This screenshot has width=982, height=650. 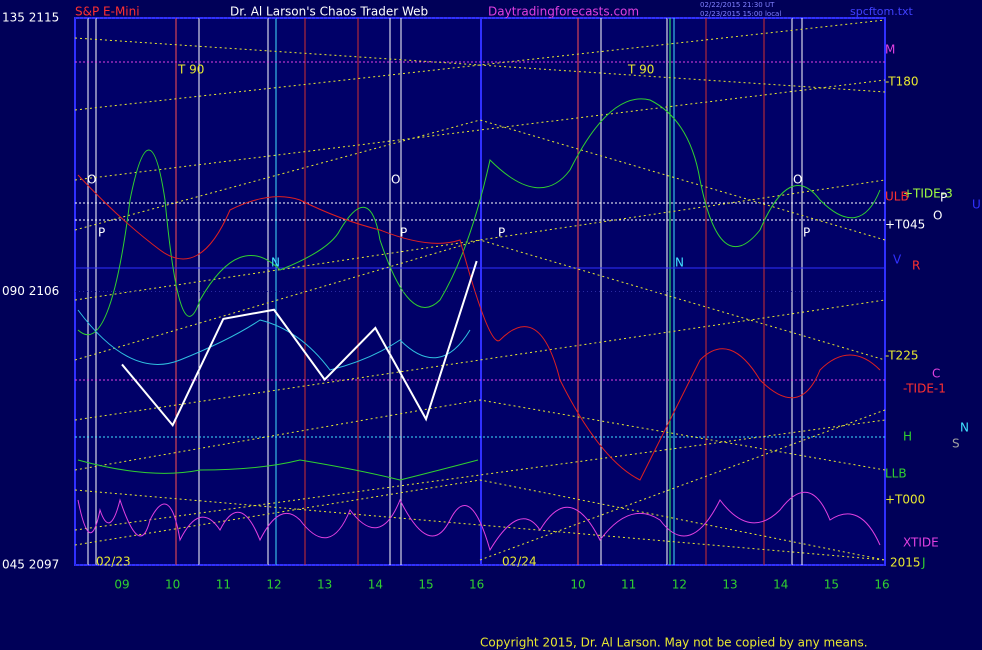 What do you see at coordinates (897, 260) in the screenshot?
I see `annotation: V` at bounding box center [897, 260].